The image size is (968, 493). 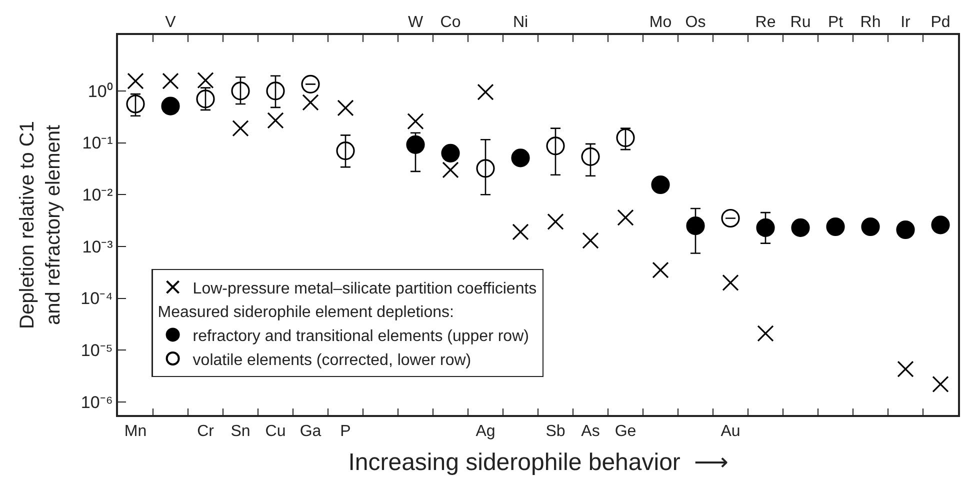 What do you see at coordinates (332, 360) in the screenshot?
I see `legend-label: volatile elements (corrected, lower row)` at bounding box center [332, 360].